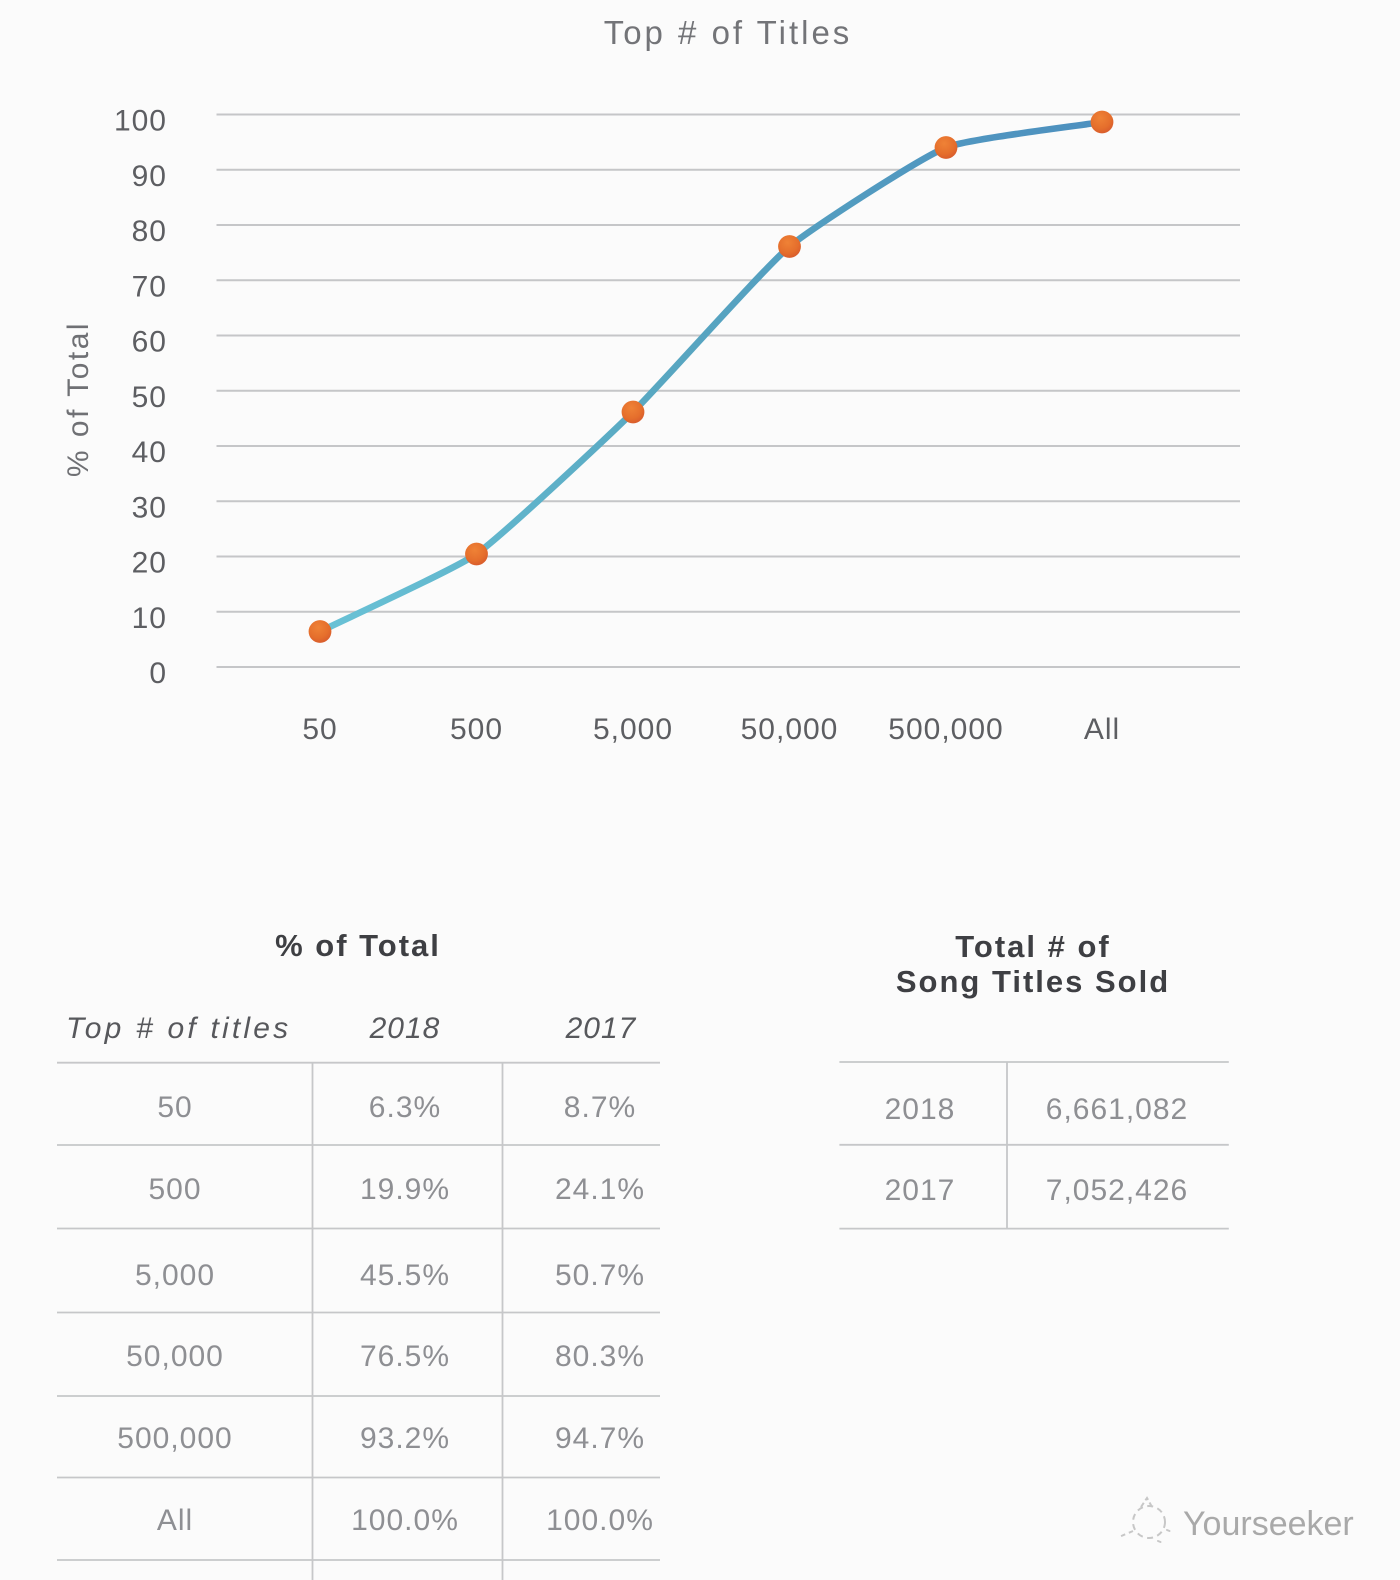 The height and width of the screenshot is (1580, 1400). What do you see at coordinates (405, 1275) in the screenshot?
I see `svg-text: 45.5%` at bounding box center [405, 1275].